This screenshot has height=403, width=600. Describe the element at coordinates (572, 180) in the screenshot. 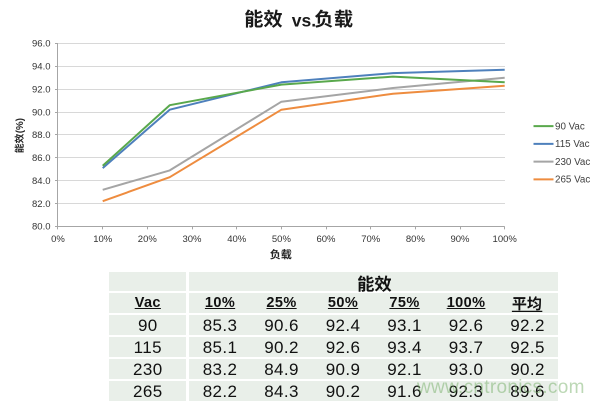

I see `svg-text: 265 Vac` at that location.